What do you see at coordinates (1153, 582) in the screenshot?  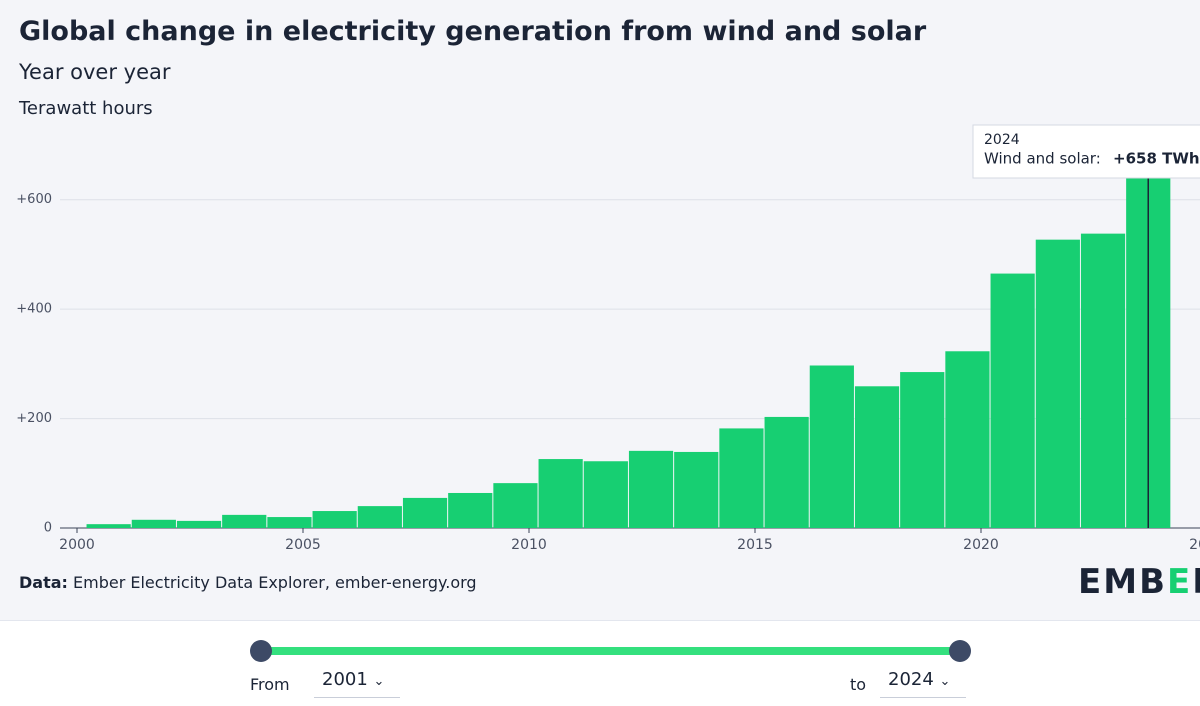 I see `logo-letter: B` at bounding box center [1153, 582].